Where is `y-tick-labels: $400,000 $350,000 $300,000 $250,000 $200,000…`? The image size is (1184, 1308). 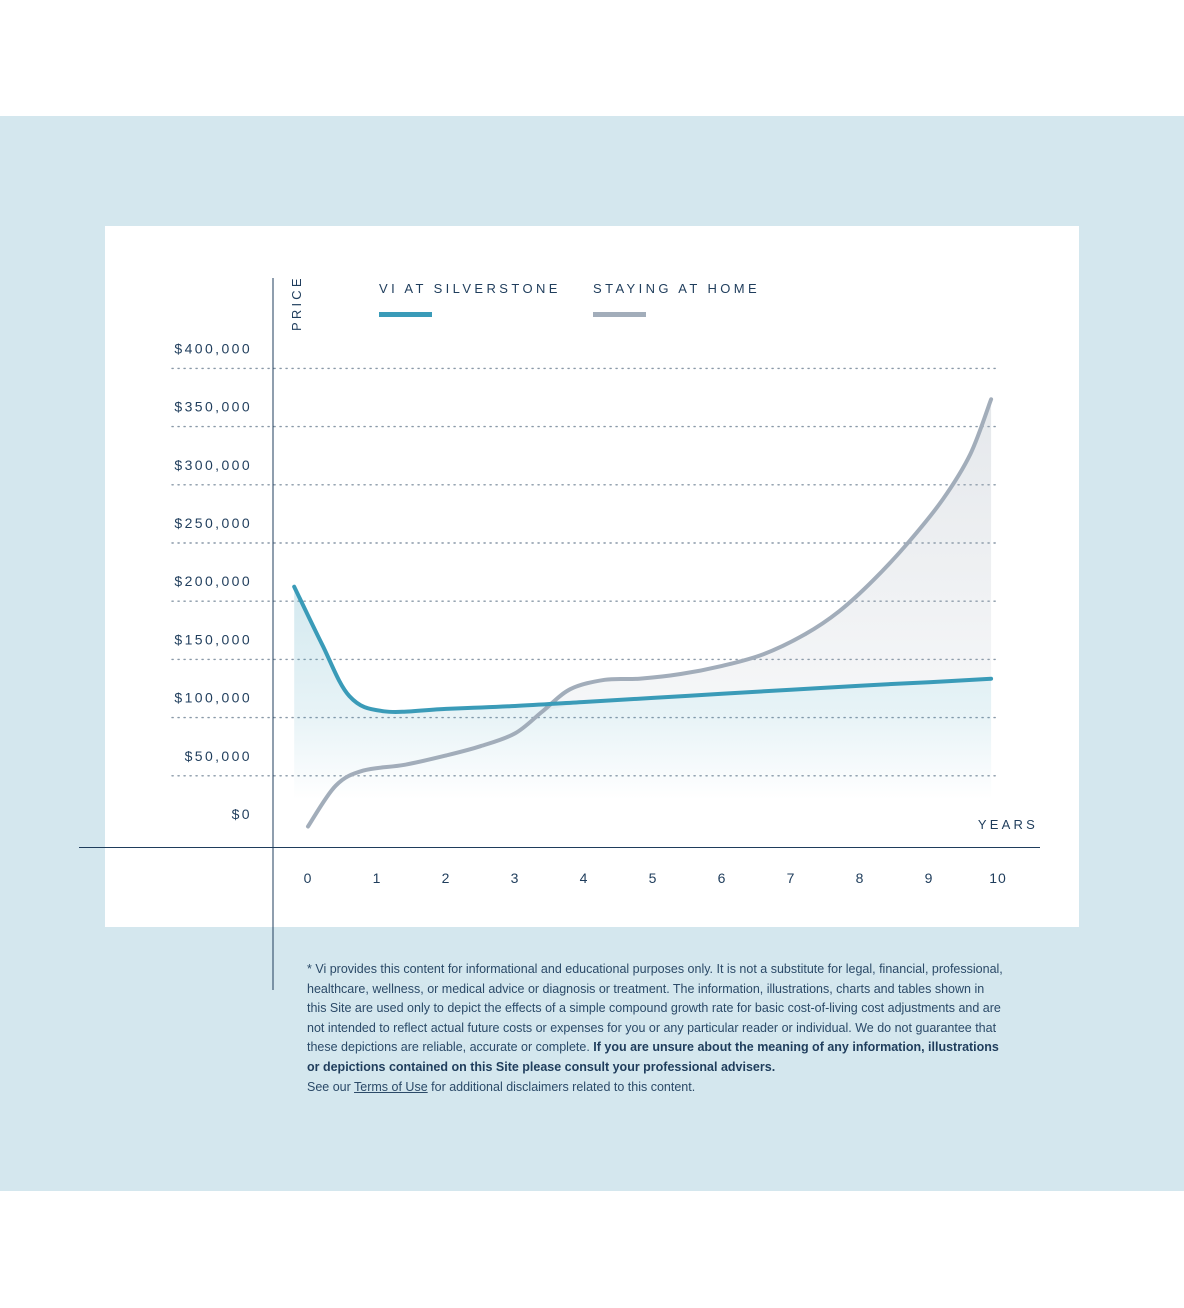
y-tick-labels: $400,000 $350,000 $300,000 $250,000 $200,000… is located at coordinates (213, 581).